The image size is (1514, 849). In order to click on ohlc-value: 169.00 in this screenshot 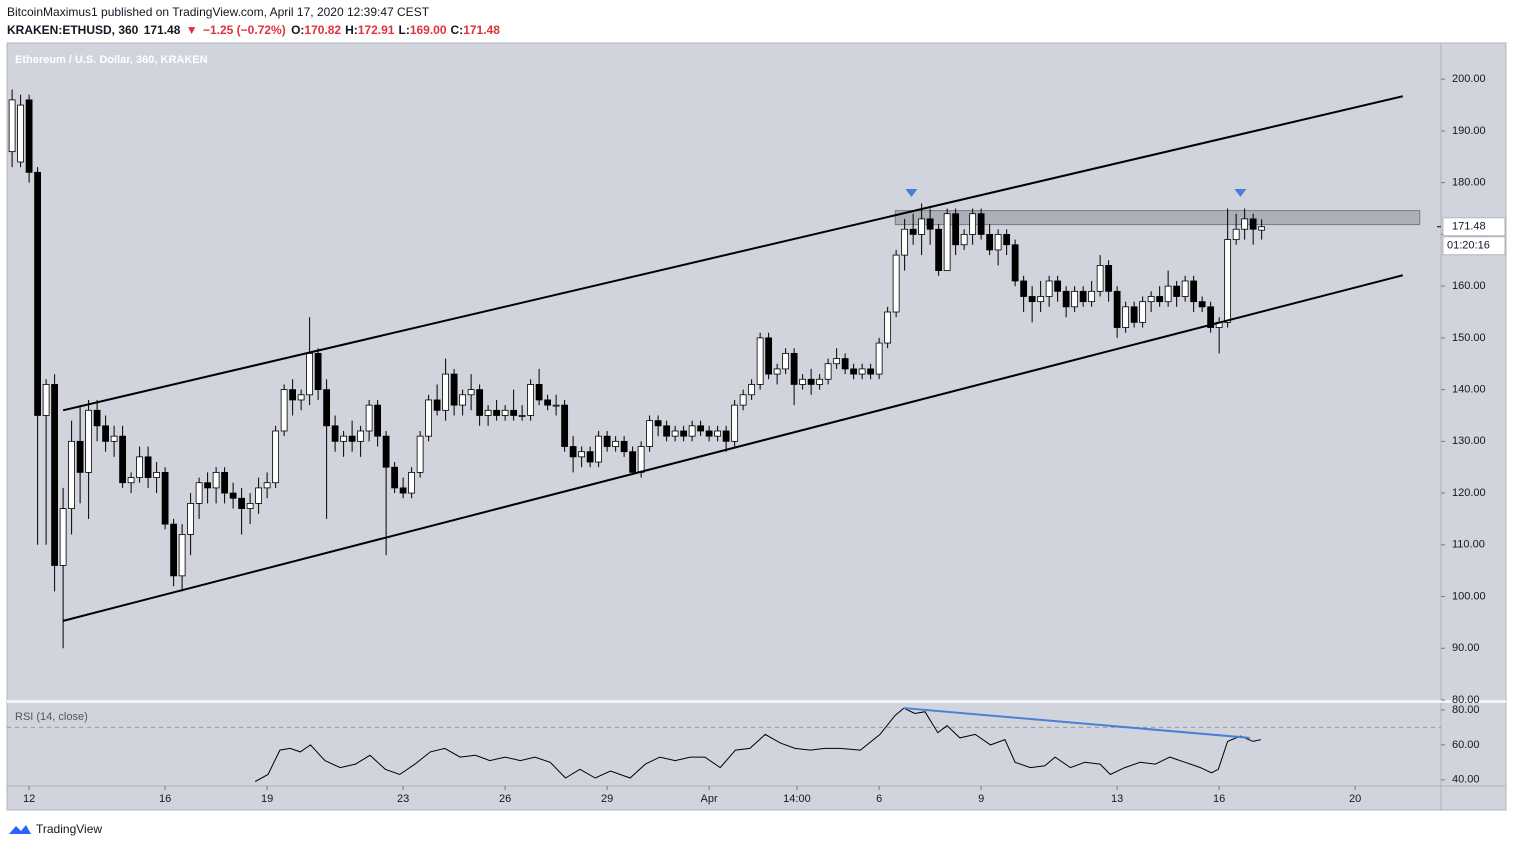, I will do `click(428, 30)`.